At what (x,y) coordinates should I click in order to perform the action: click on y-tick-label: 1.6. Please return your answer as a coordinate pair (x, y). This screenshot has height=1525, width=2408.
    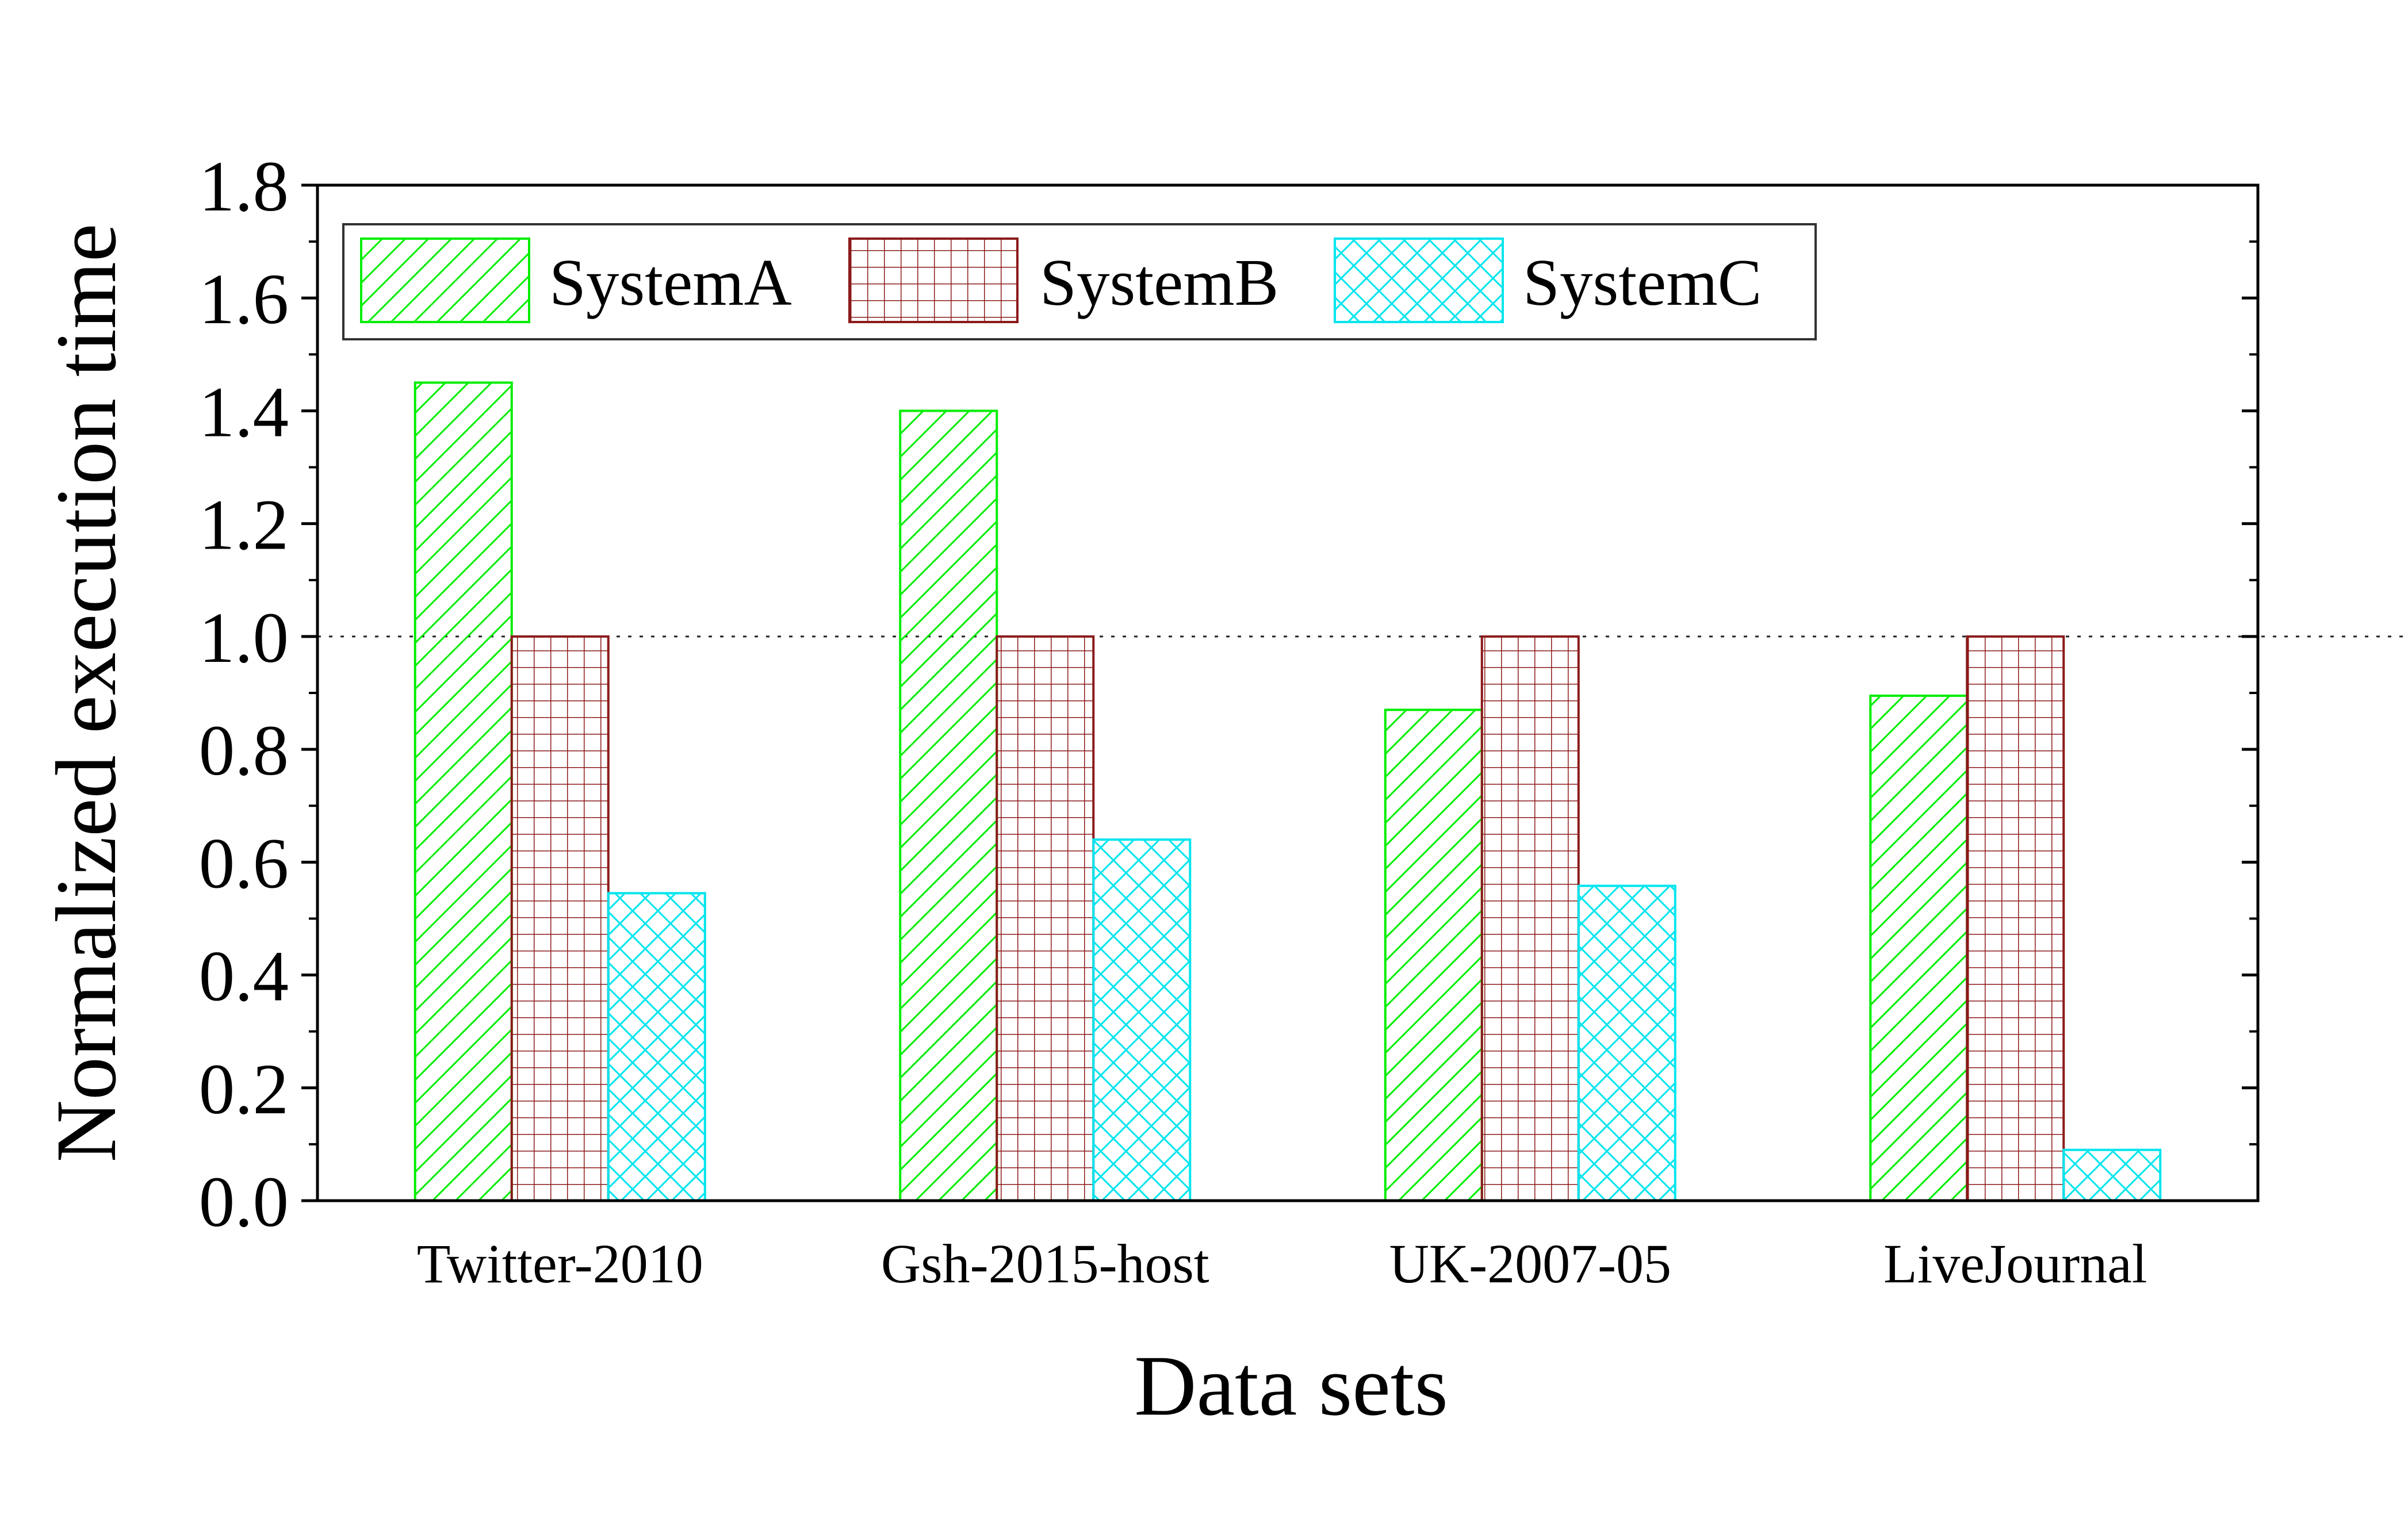
    Looking at the image, I should click on (244, 299).